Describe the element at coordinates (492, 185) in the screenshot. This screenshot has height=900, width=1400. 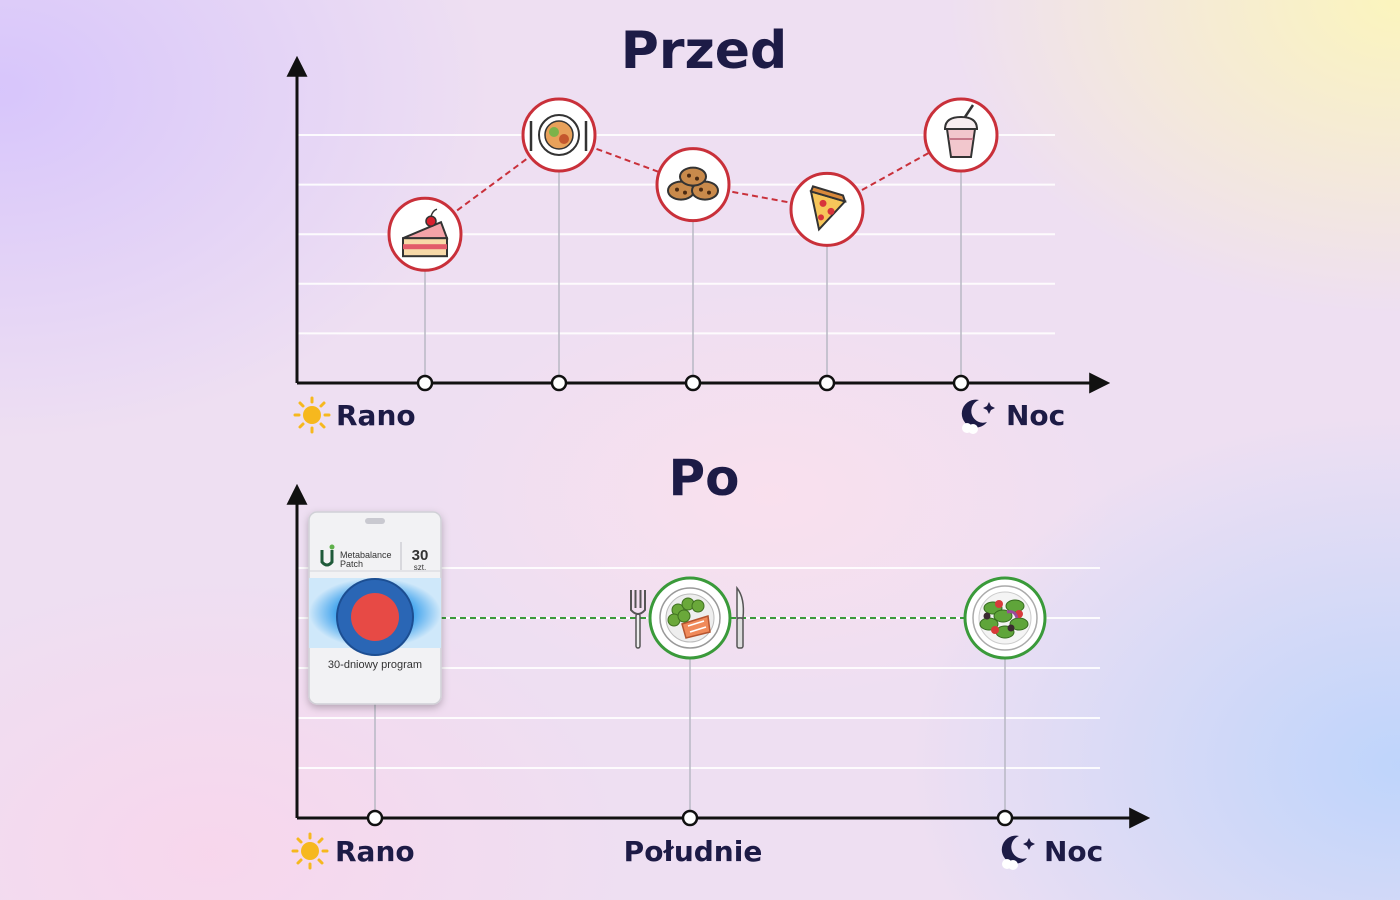
I see `series-segment` at that location.